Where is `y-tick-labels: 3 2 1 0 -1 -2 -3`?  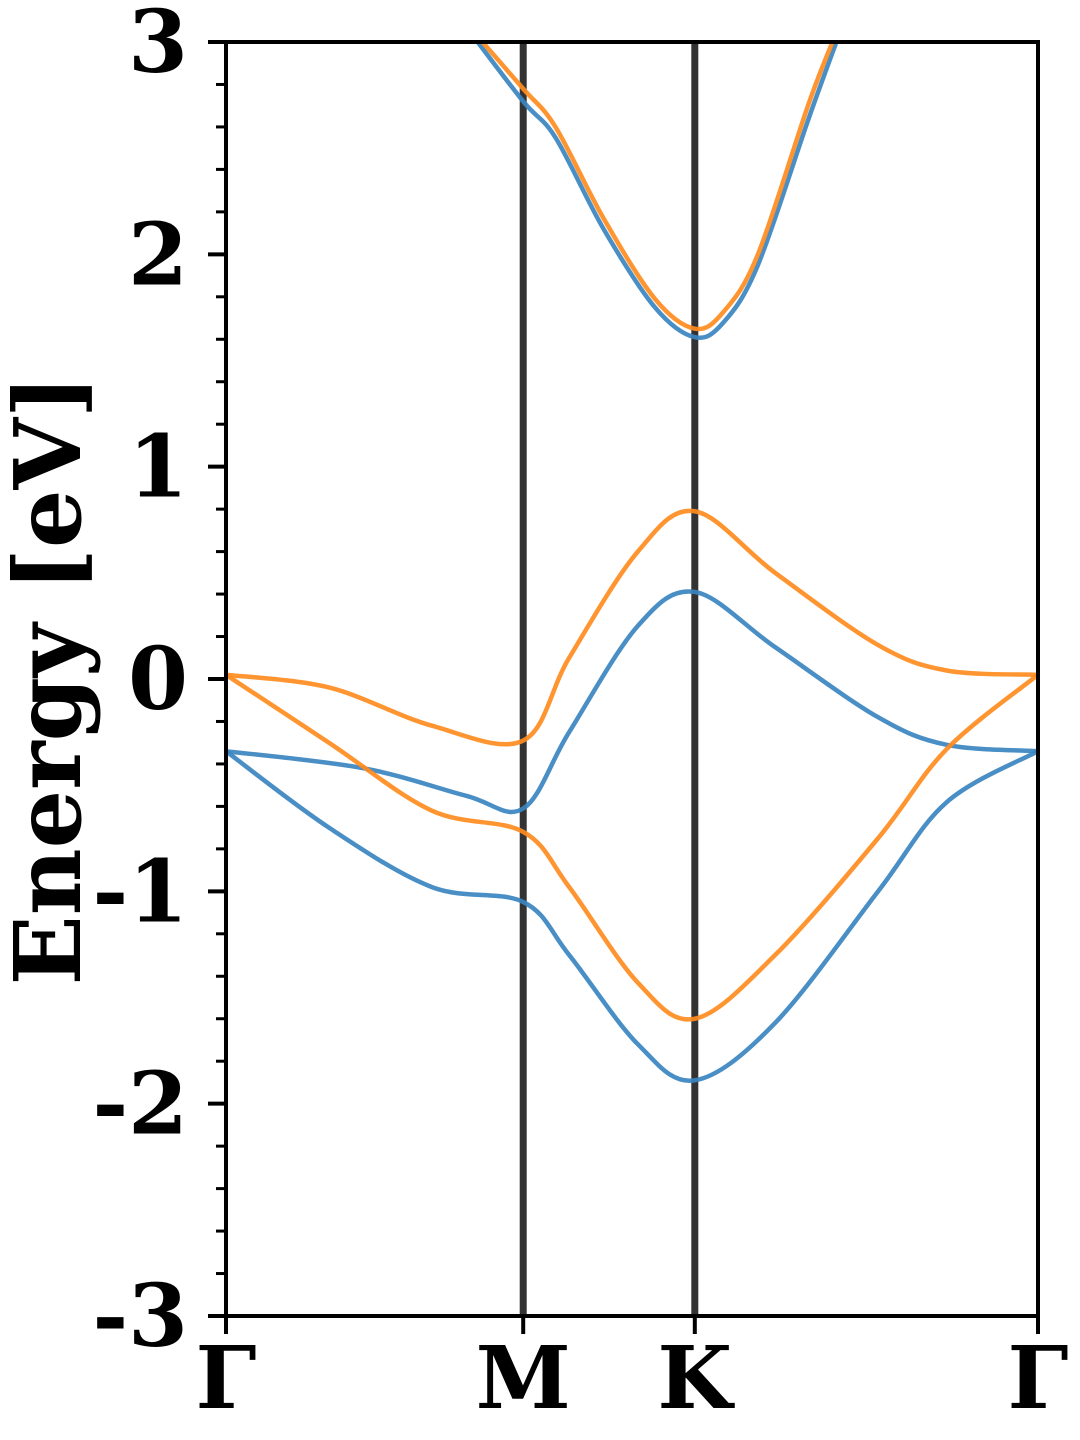
y-tick-labels: 3 2 1 0 -1 -2 -3 is located at coordinates (140, 683).